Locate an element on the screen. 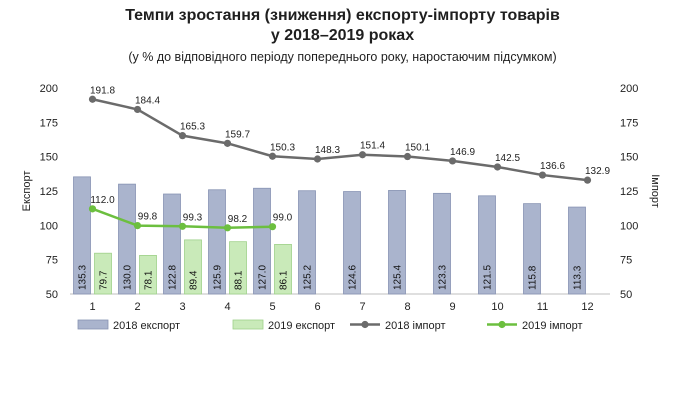  x-tick-label: 2 is located at coordinates (137, 307).